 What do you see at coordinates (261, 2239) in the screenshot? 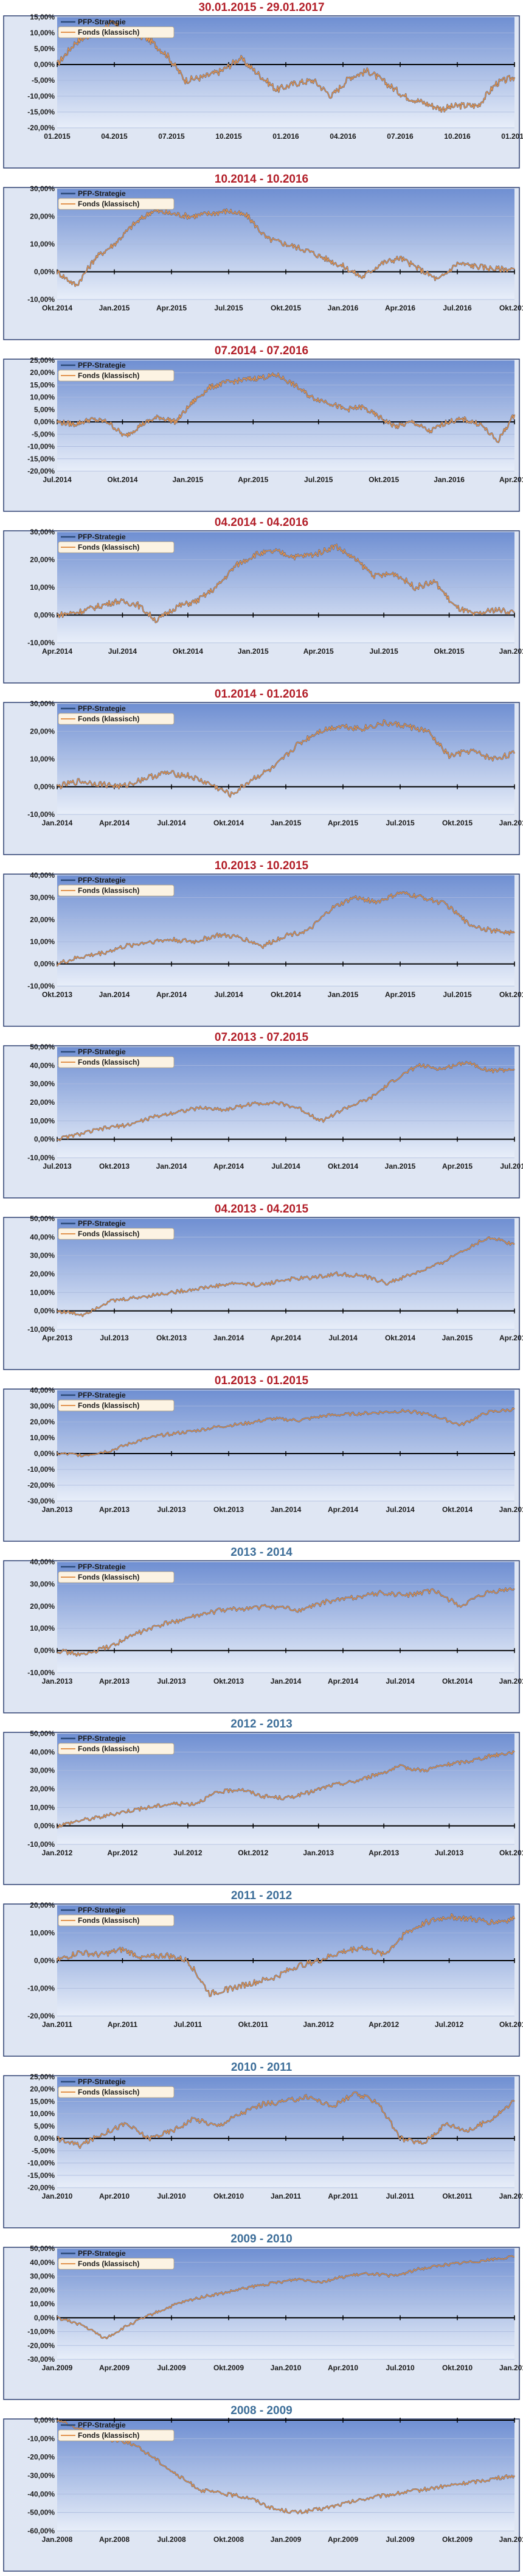
I see `chart-title: 2009 - 2010` at bounding box center [261, 2239].